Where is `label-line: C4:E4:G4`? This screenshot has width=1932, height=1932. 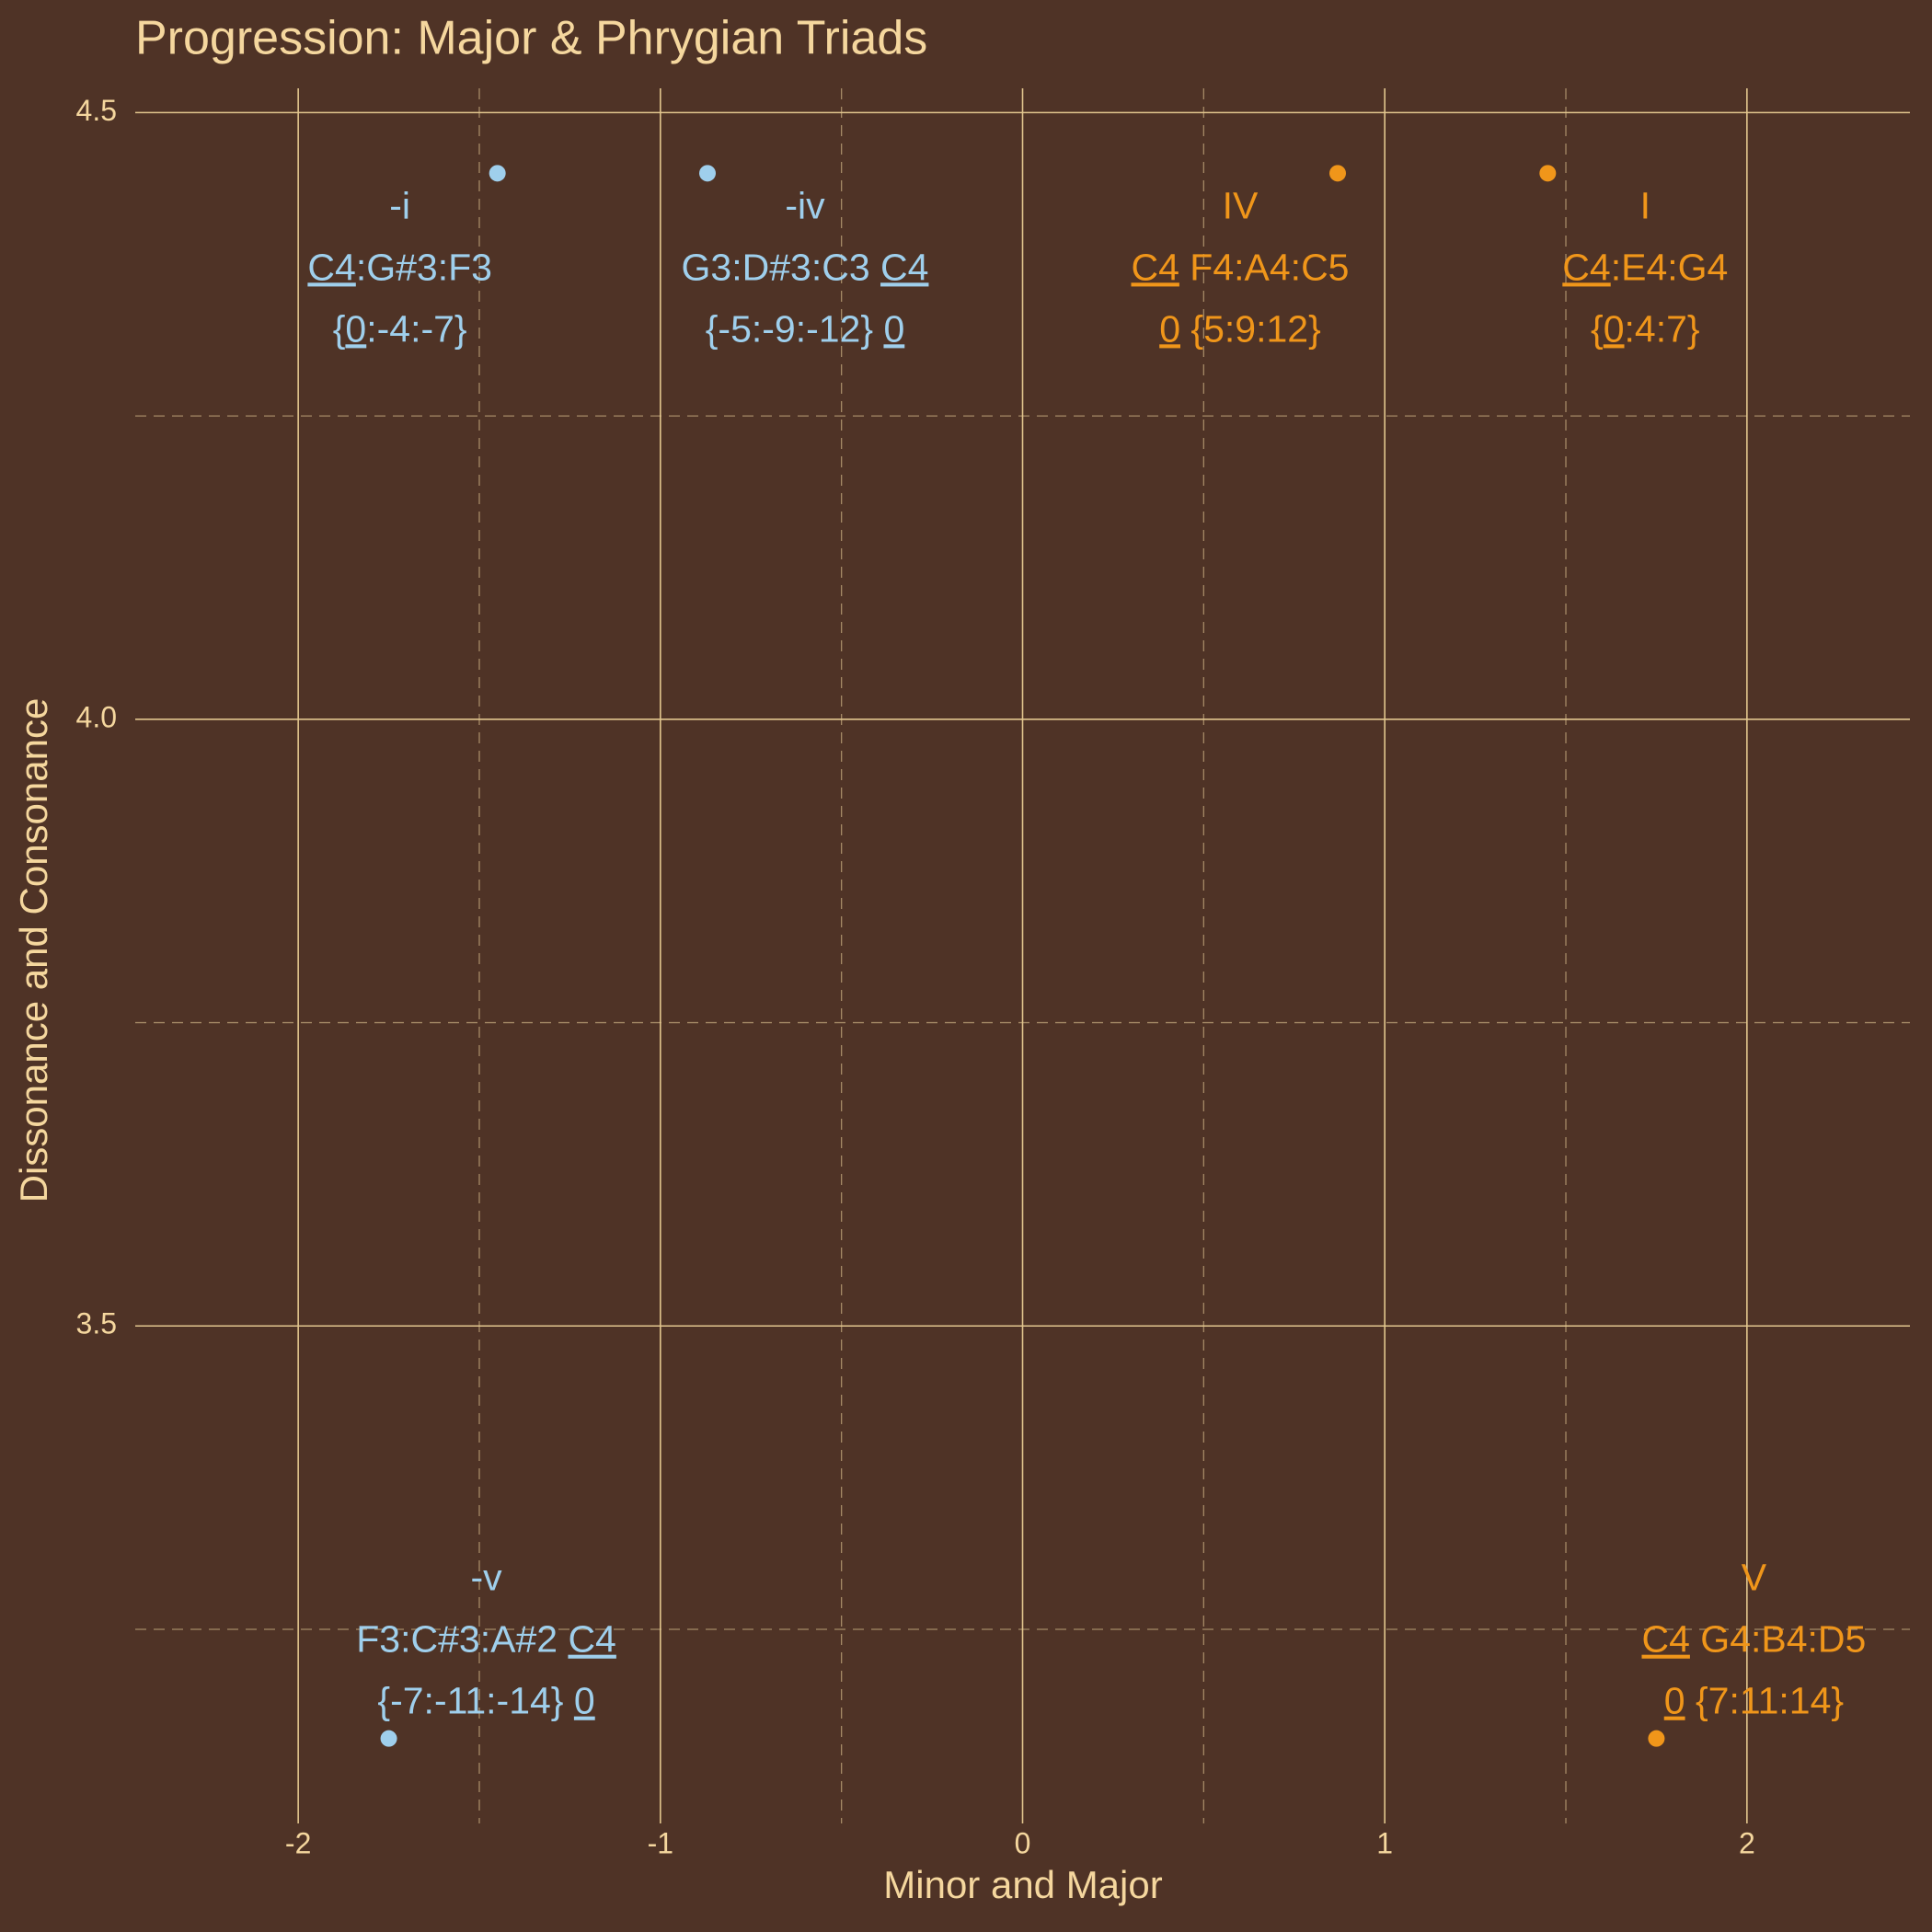 label-line: C4:E4:G4 is located at coordinates (1645, 267).